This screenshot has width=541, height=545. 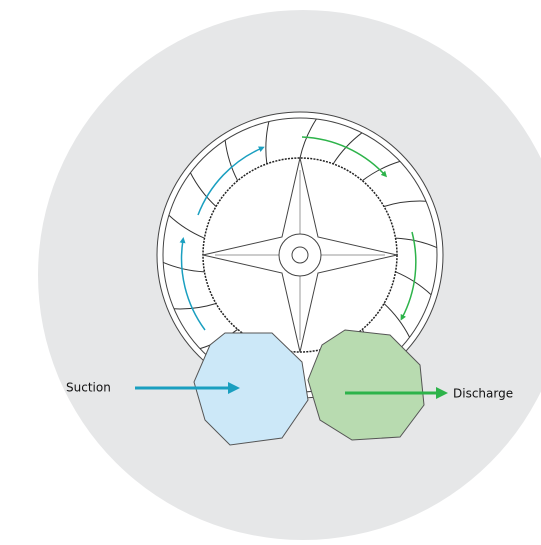 What do you see at coordinates (366, 385) in the screenshot?
I see `discharge-port` at bounding box center [366, 385].